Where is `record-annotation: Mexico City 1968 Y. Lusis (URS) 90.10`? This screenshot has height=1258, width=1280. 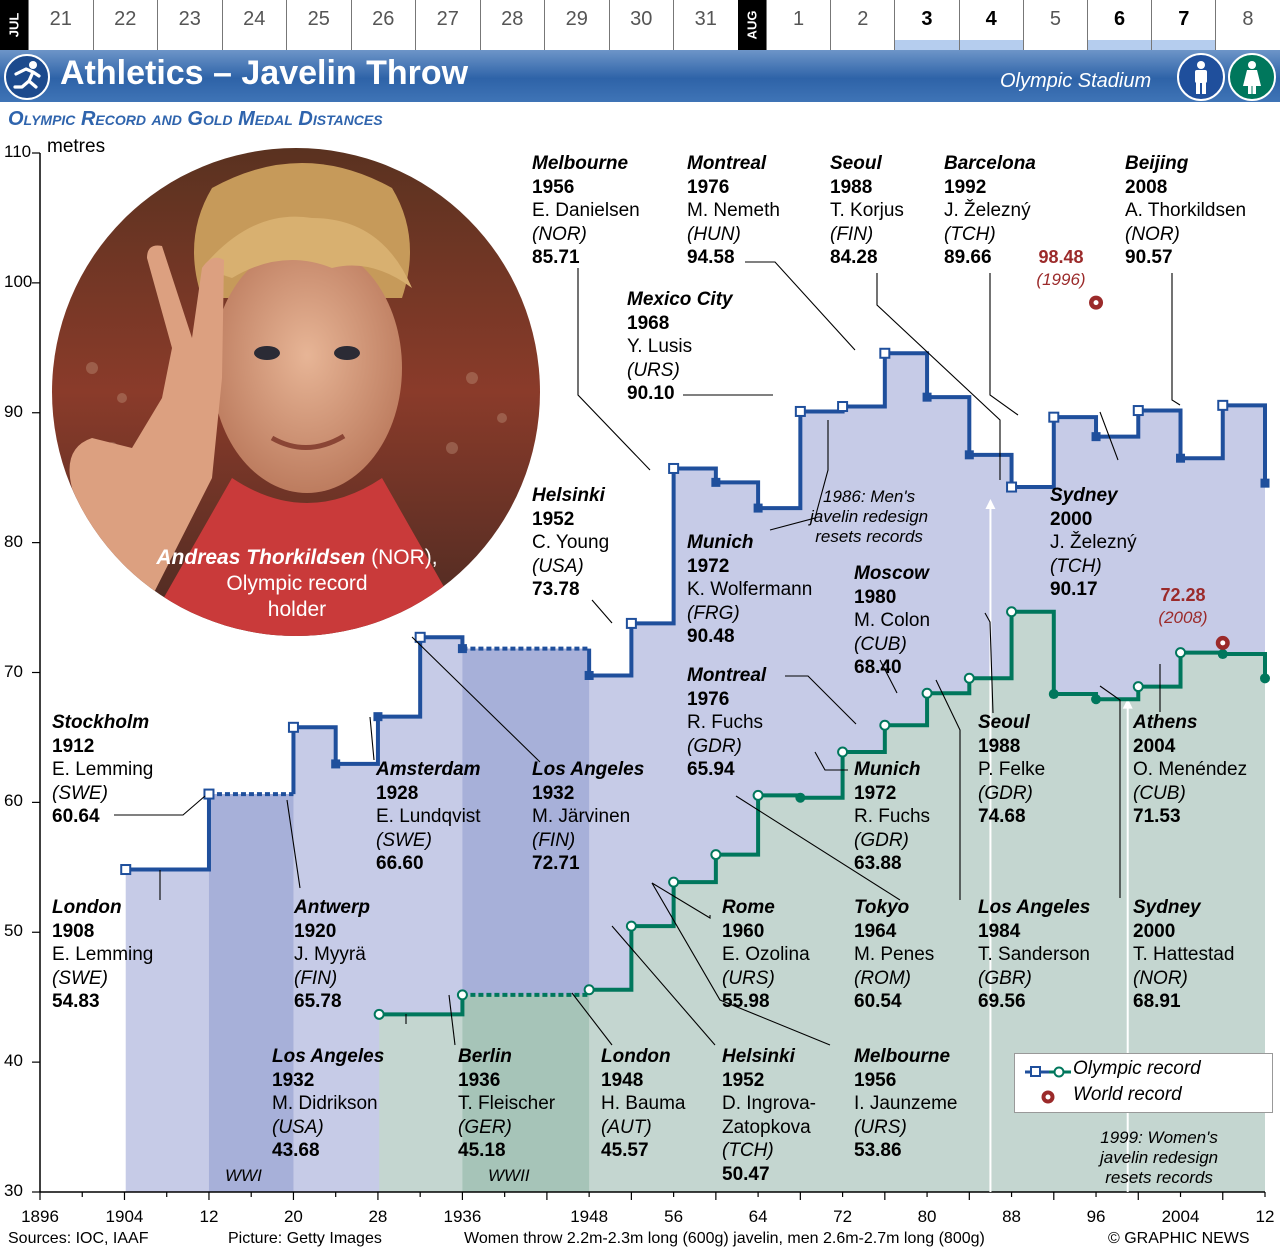 record-annotation: Mexico City 1968 Y. Lusis (URS) 90.10 is located at coordinates (680, 347).